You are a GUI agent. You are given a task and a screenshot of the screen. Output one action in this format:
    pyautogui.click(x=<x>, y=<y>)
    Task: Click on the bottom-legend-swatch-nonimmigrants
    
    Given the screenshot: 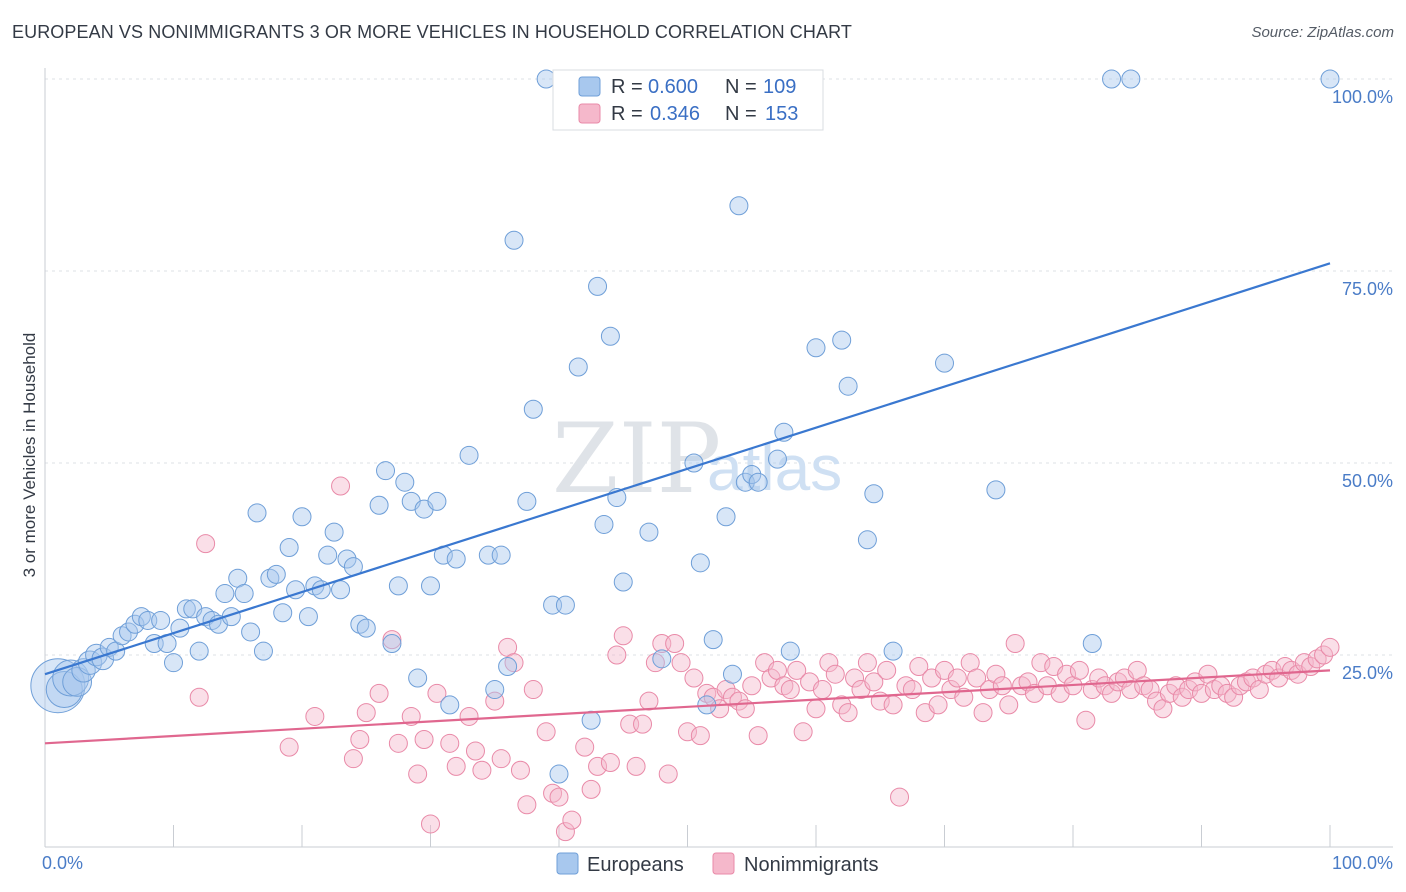 What is the action you would take?
    pyautogui.click(x=723, y=863)
    